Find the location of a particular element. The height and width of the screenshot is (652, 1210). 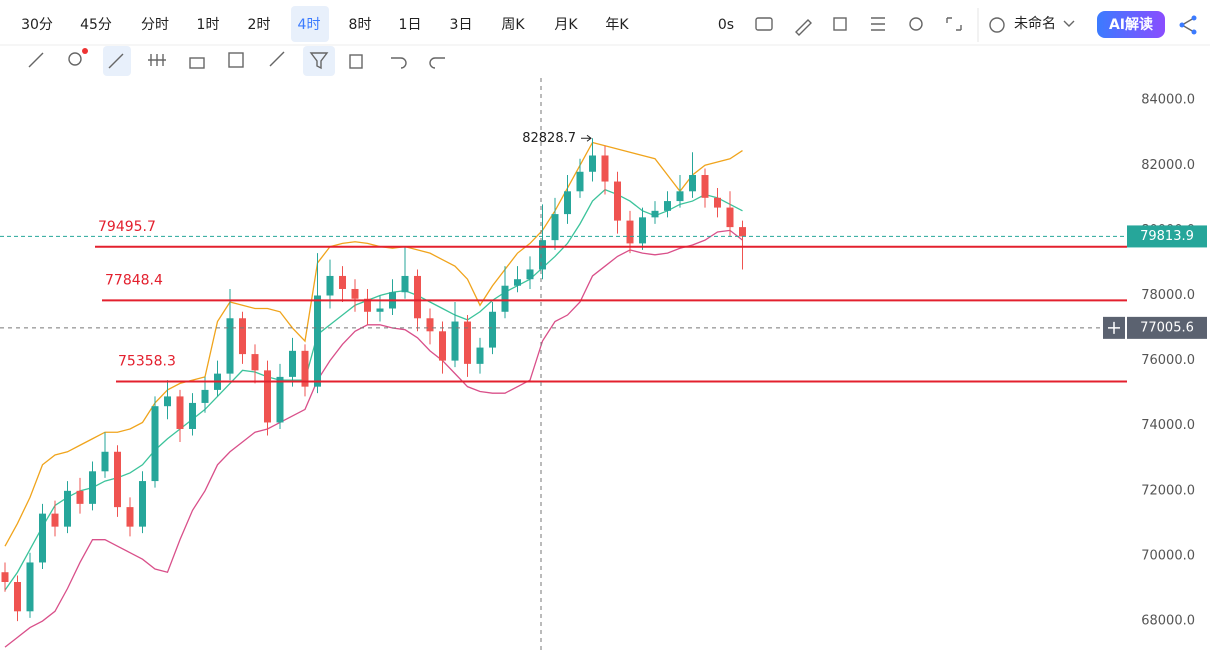

interval-tab: 周K is located at coordinates (513, 25).